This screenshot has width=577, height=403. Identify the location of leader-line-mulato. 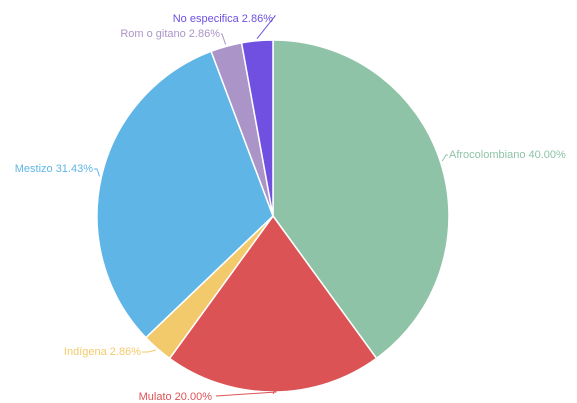
(246, 392).